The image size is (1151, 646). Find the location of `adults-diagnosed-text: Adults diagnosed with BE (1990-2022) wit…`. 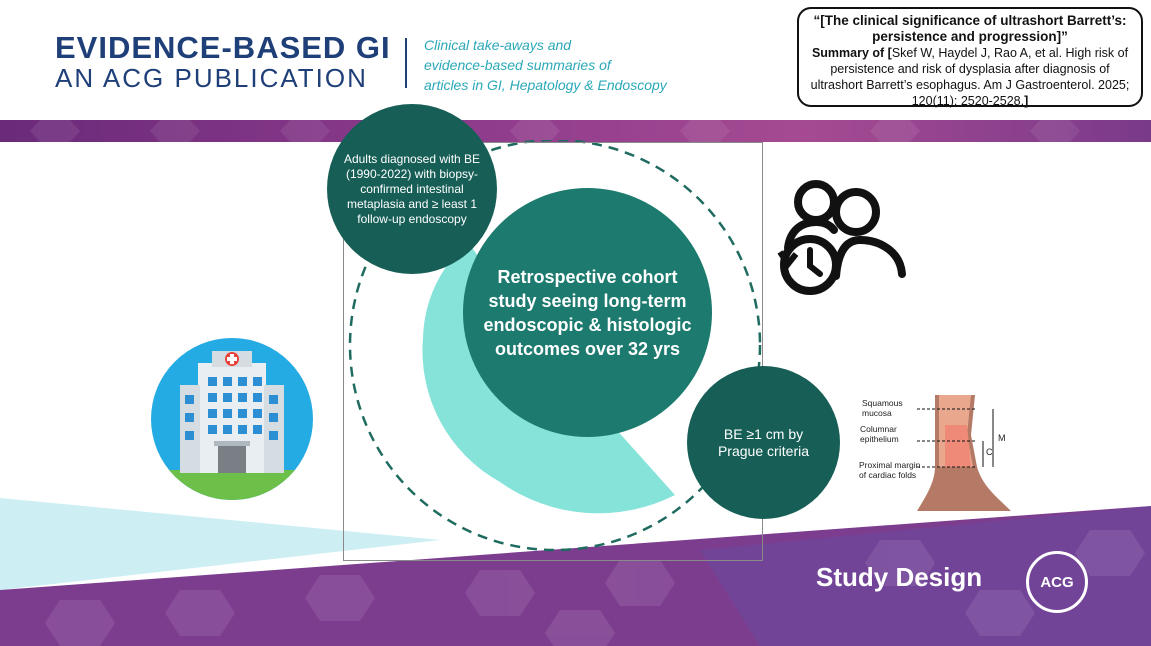

adults-diagnosed-text: Adults diagnosed with BE (1990-2022) wit… is located at coordinates (412, 188).